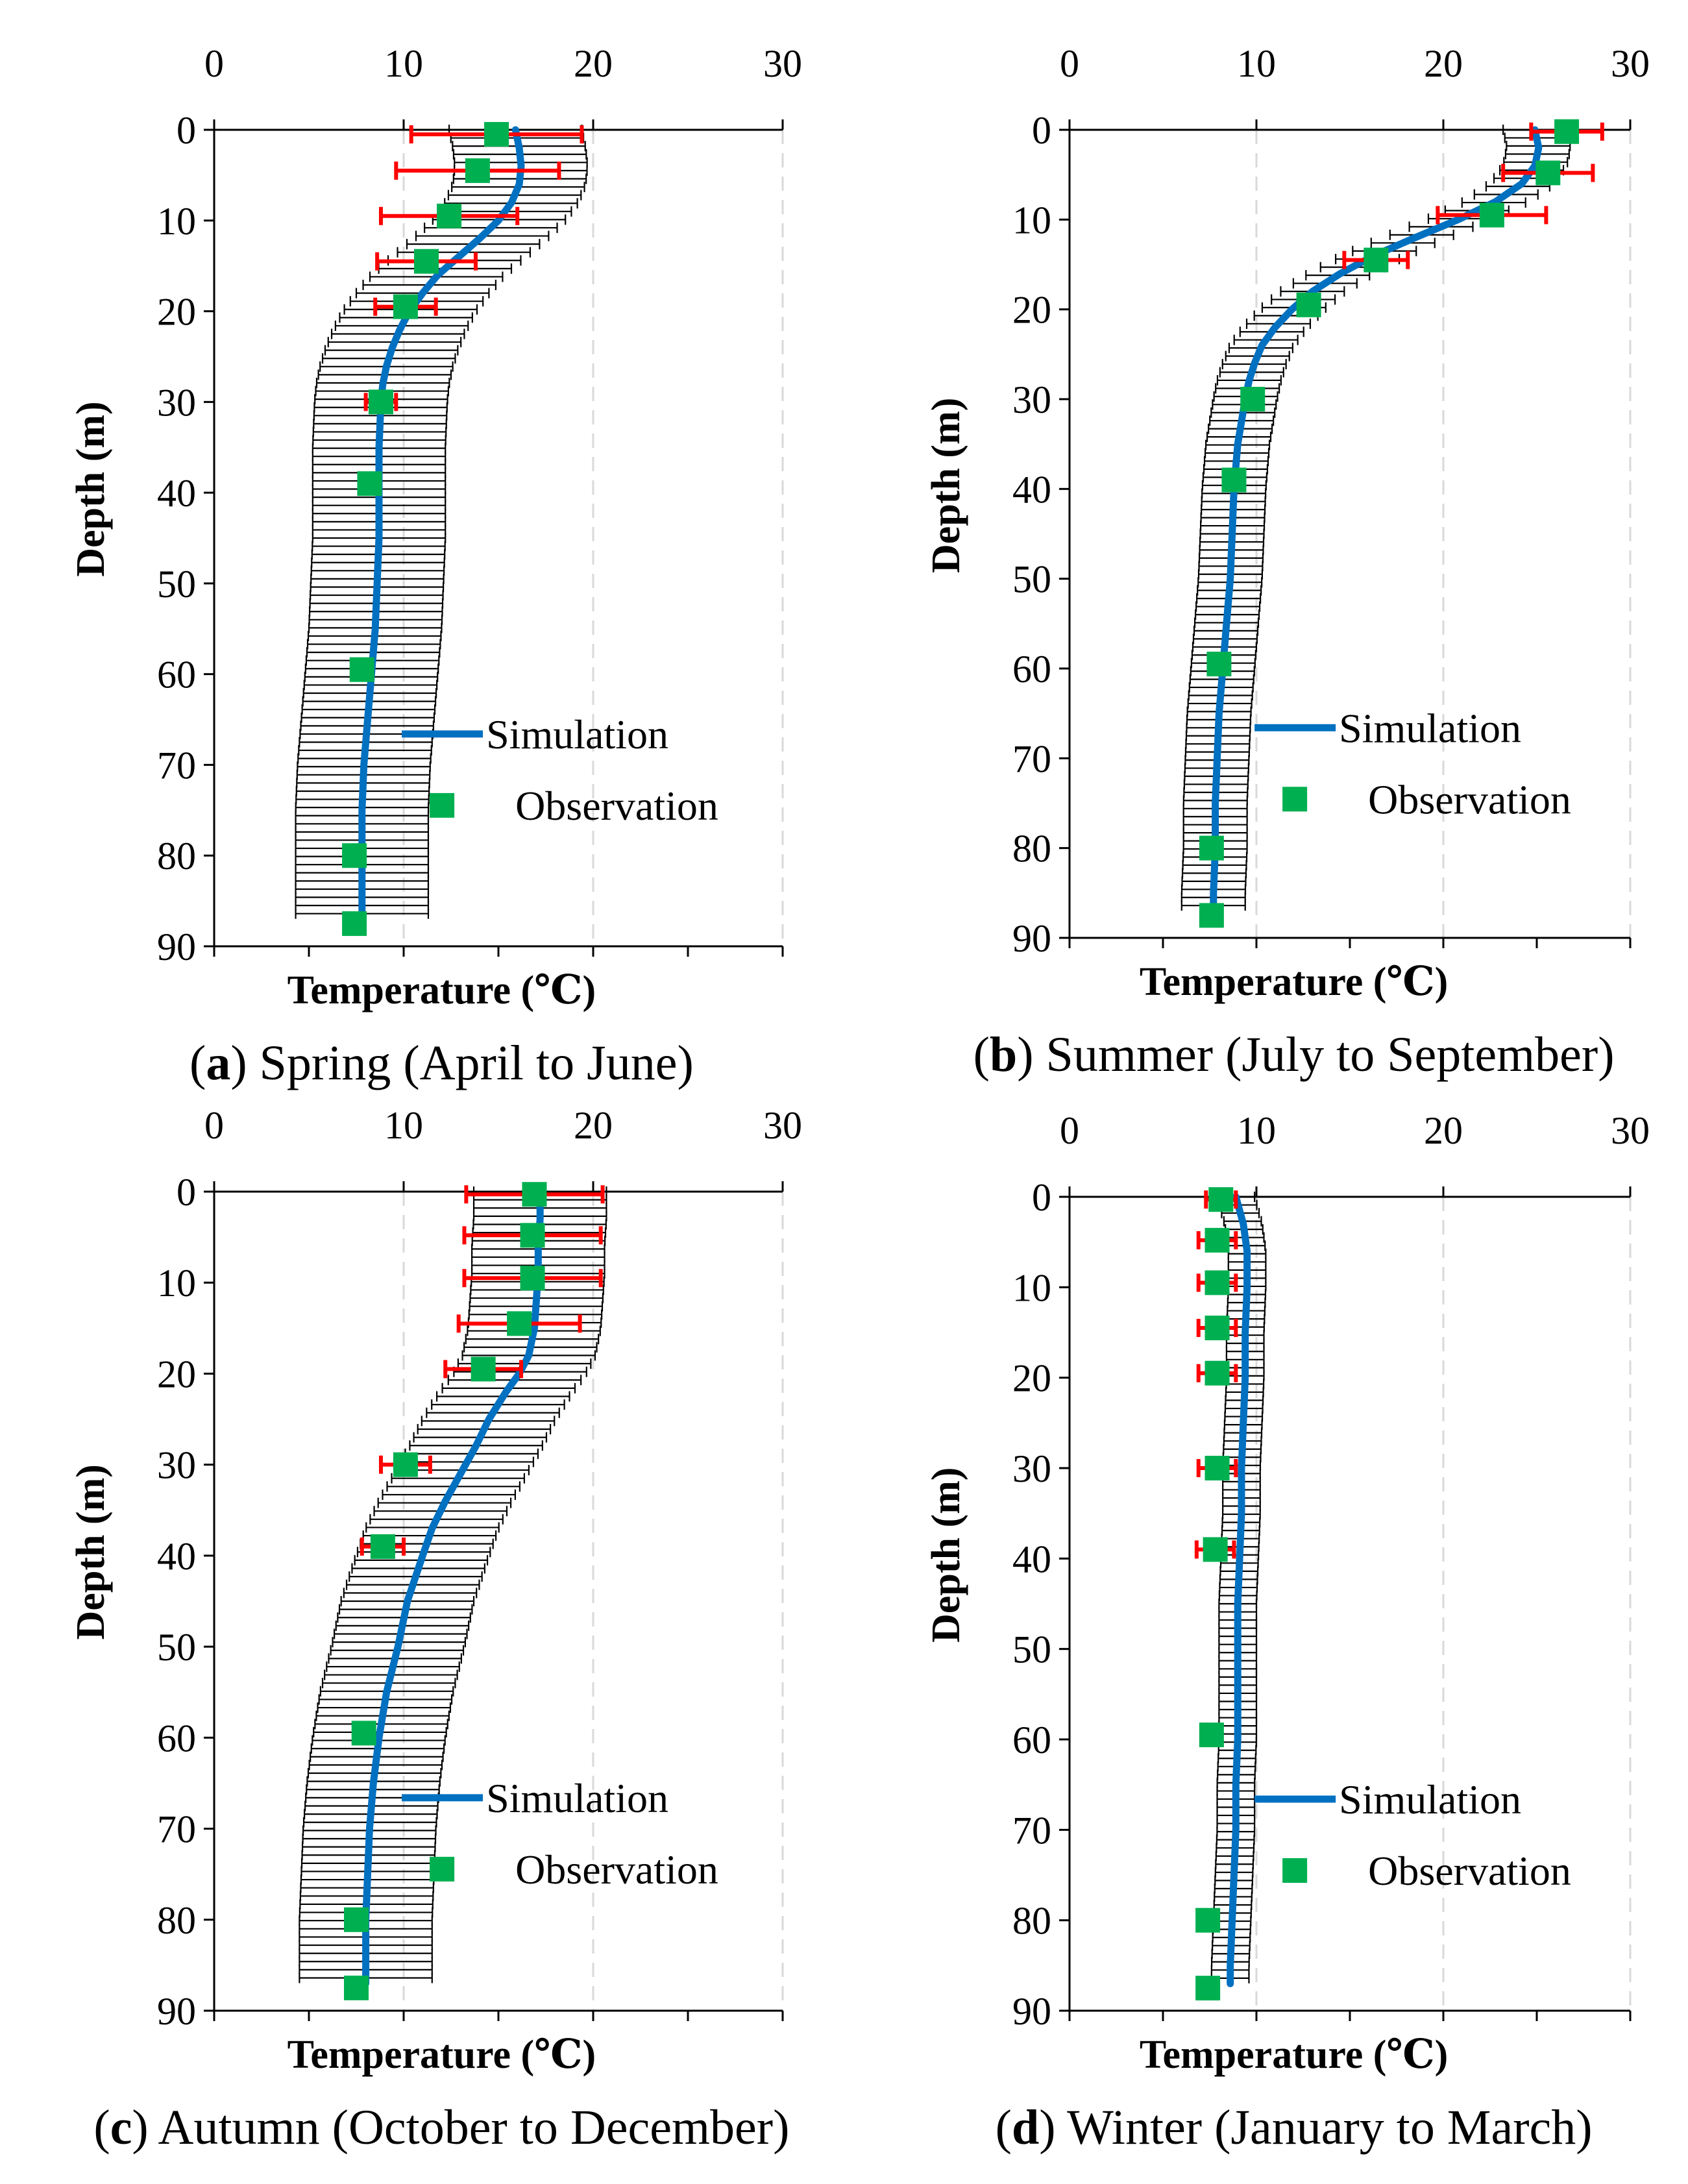 The height and width of the screenshot is (2184, 1688). I want to click on chart-d-y-tick-label: 40, so click(1031, 1559).